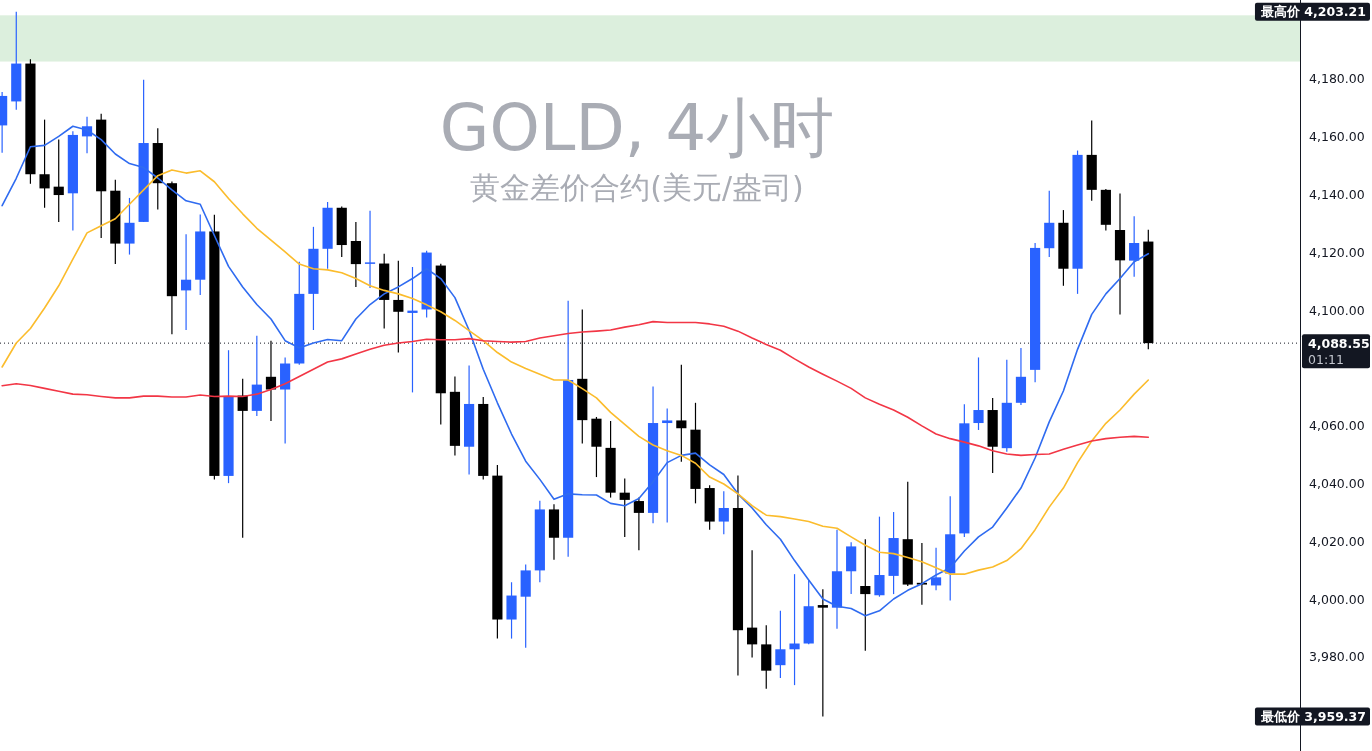 The height and width of the screenshot is (751, 1372). What do you see at coordinates (1337, 310) in the screenshot?
I see `y-tick-label: 4,100.00` at bounding box center [1337, 310].